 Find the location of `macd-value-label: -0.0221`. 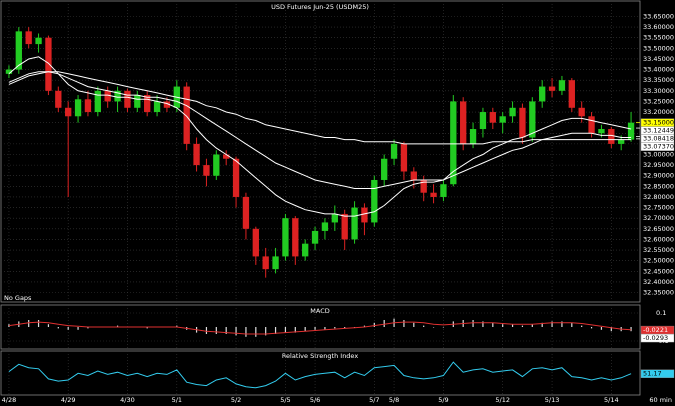

macd-value-label: -0.0221 is located at coordinates (655, 330).